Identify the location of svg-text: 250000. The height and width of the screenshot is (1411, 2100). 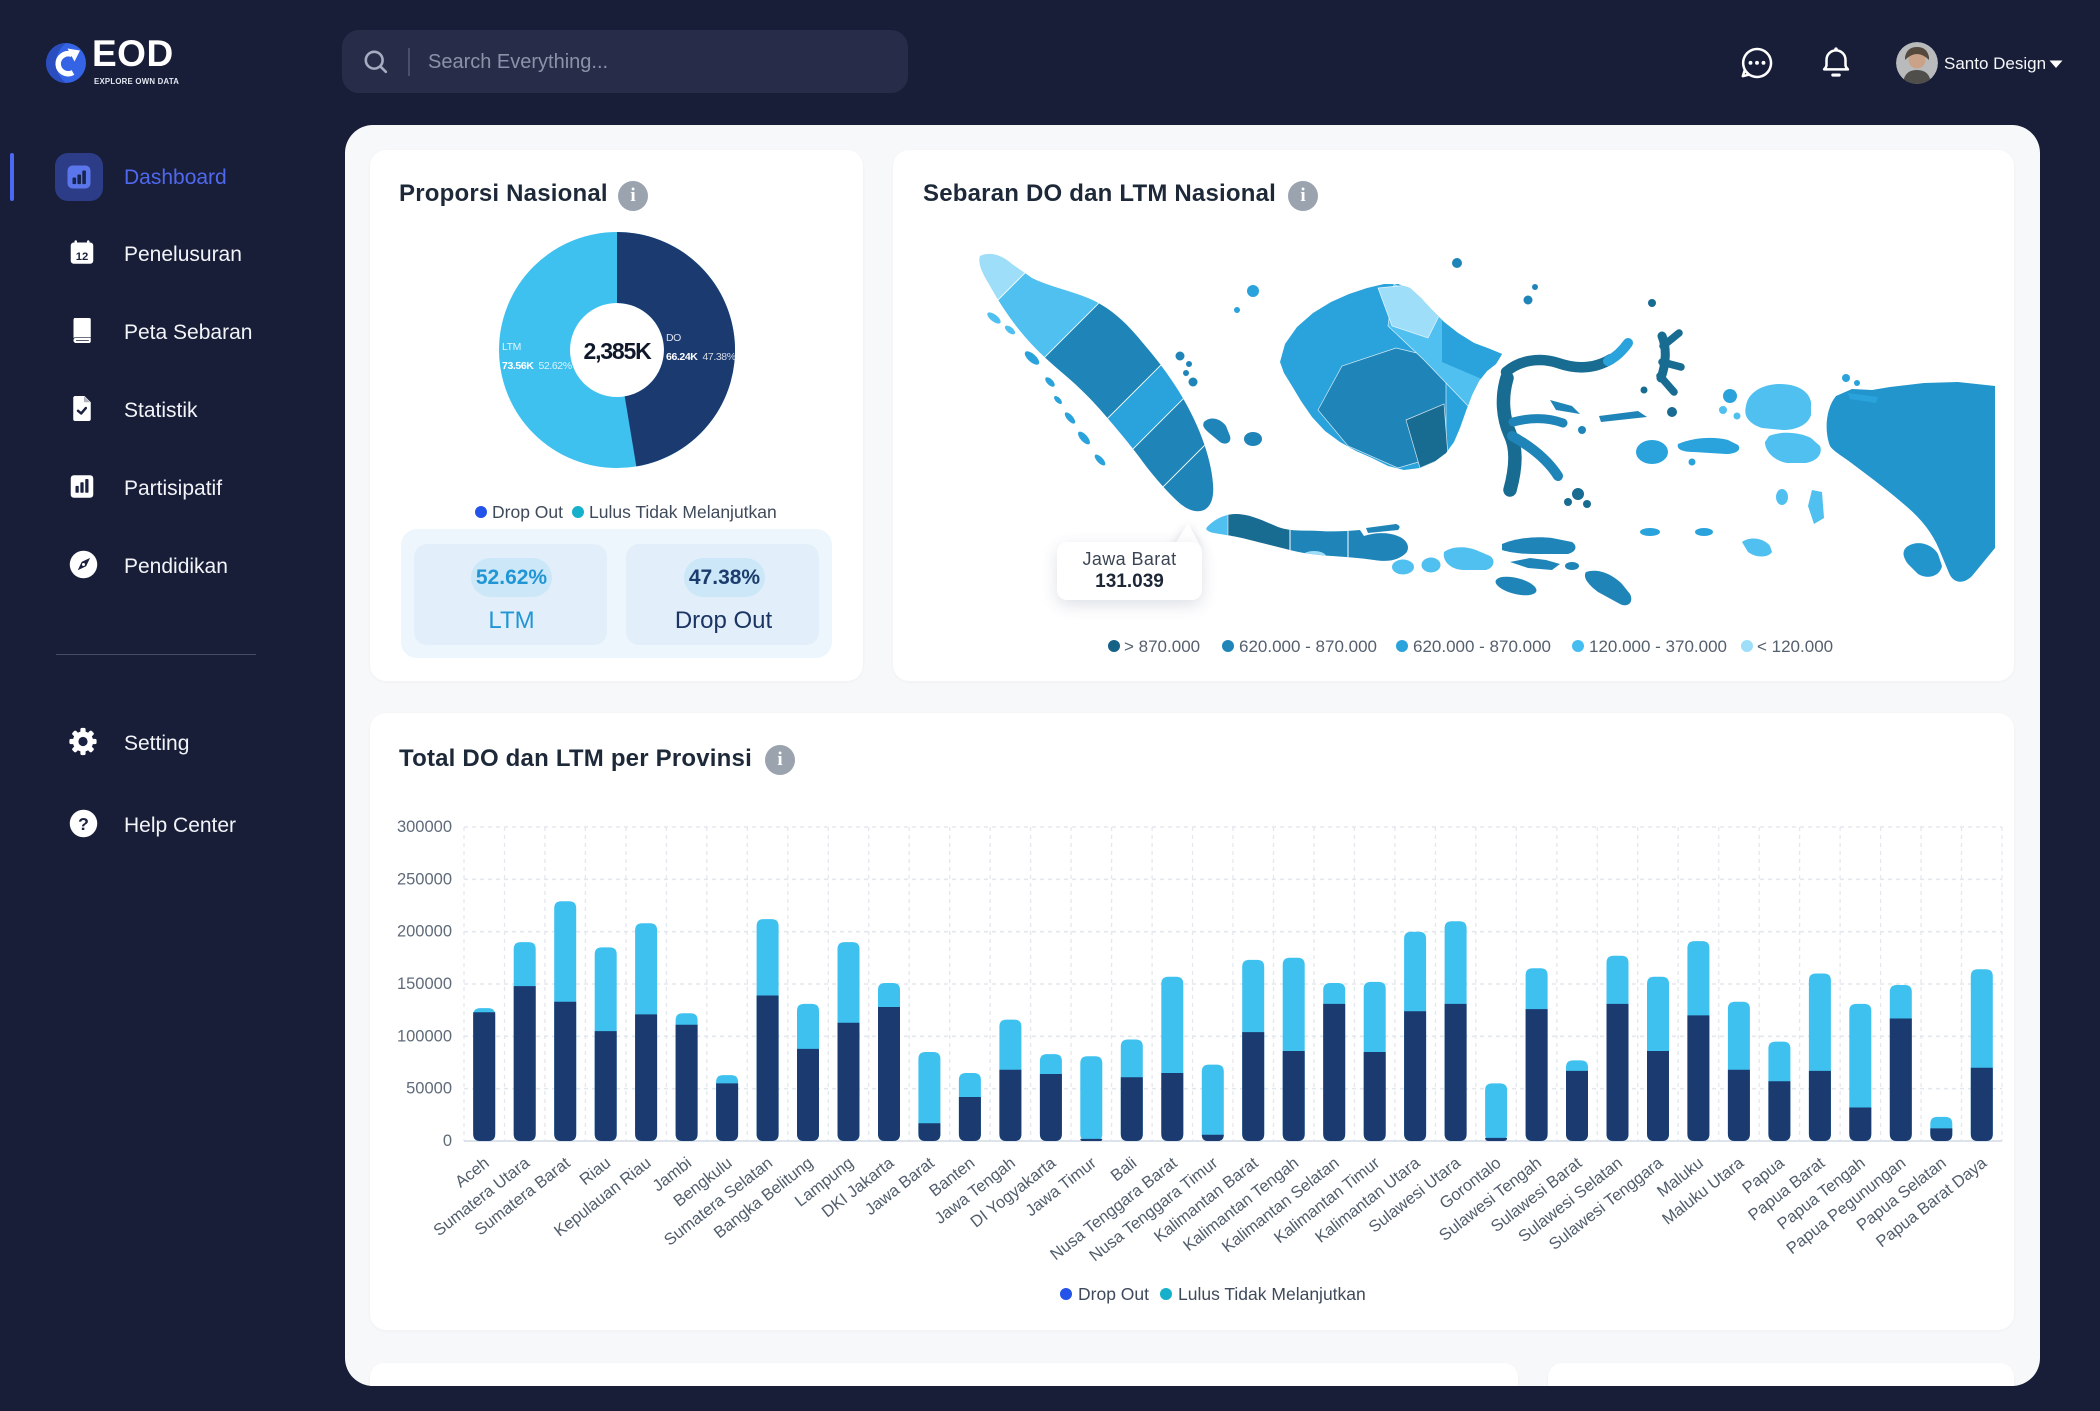
(424, 879).